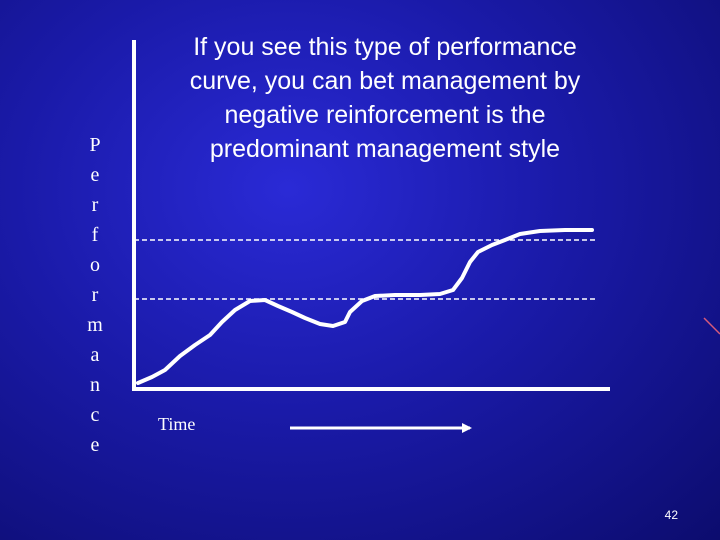 This screenshot has height=540, width=720. What do you see at coordinates (385, 47) in the screenshot?
I see `title-line: If you see this type of performance` at bounding box center [385, 47].